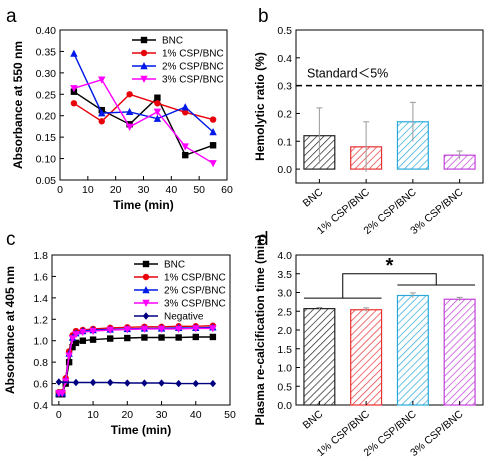 This screenshot has height=457, width=500. Describe the element at coordinates (146, 277) in the screenshot. I see `panel-c-legend-marker-1-csp-bnc` at that location.